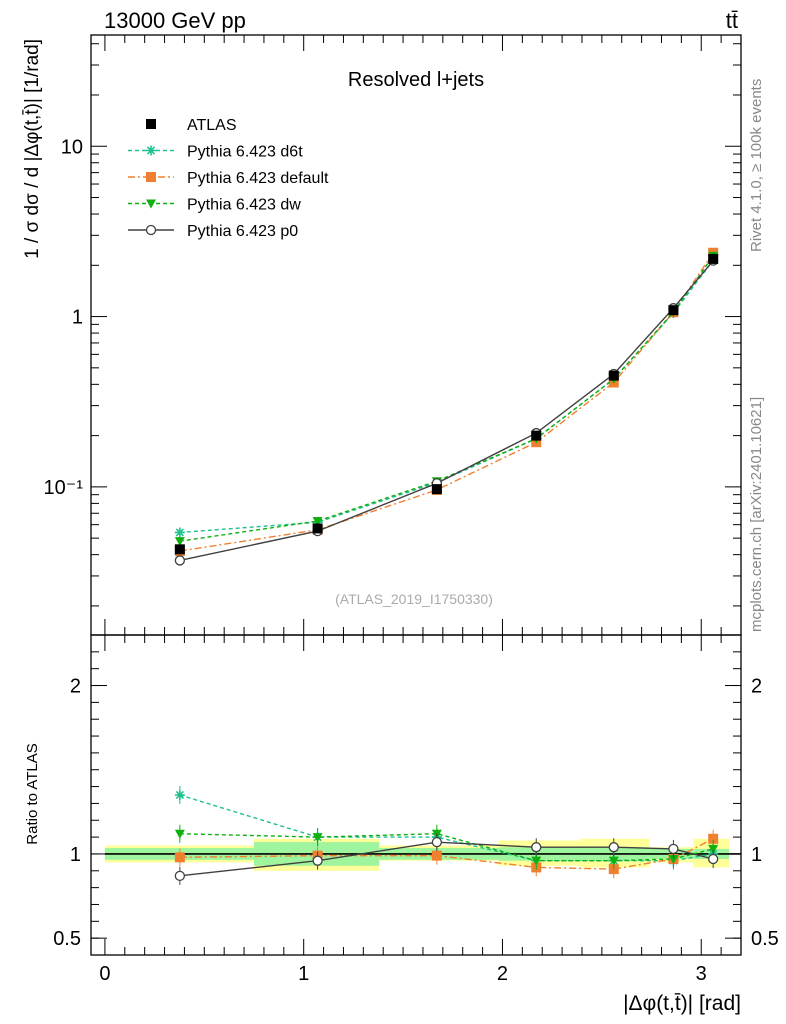 This screenshot has height=1024, width=786. What do you see at coordinates (151, 150) in the screenshot?
I see `legend-marker-pythia-6-423-d6t` at bounding box center [151, 150].